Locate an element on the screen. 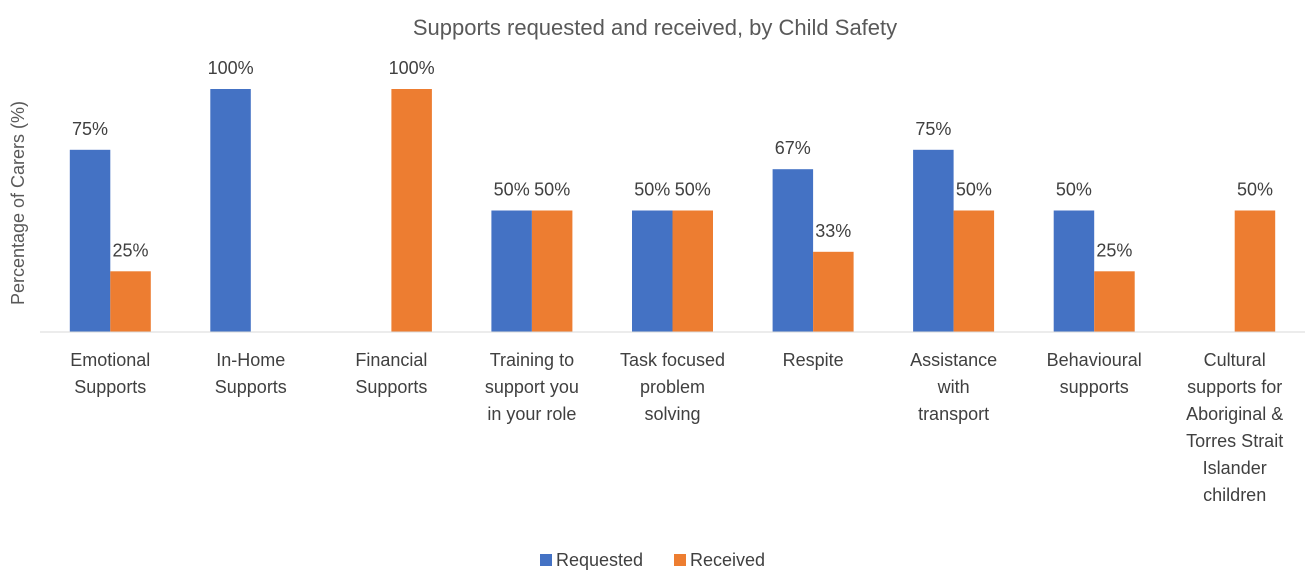 Image resolution: width=1309 pixels, height=581 pixels. legend-swatch-requested is located at coordinates (546, 560).